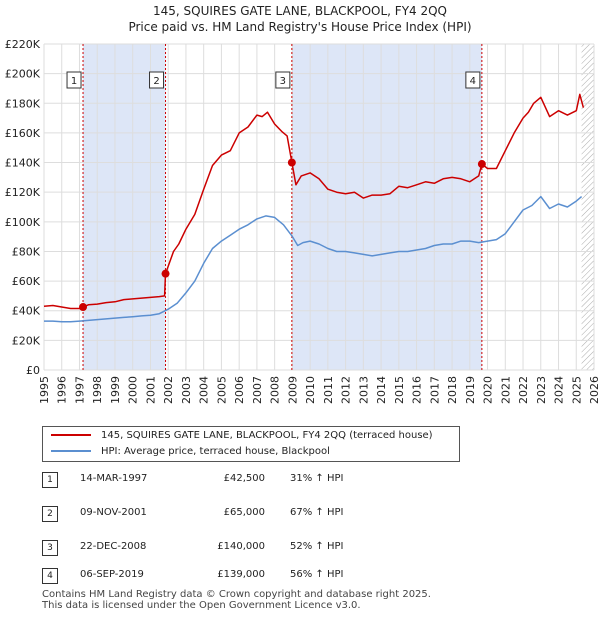 This screenshot has height=620, width=600. What do you see at coordinates (113, 512) in the screenshot?
I see `sale-date: 09-NOV-2001` at bounding box center [113, 512].